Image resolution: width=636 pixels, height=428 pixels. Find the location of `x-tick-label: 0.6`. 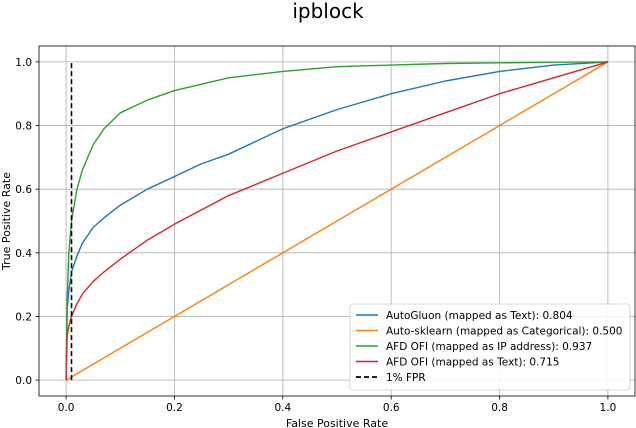

x-tick-label: 0.6 is located at coordinates (391, 408).